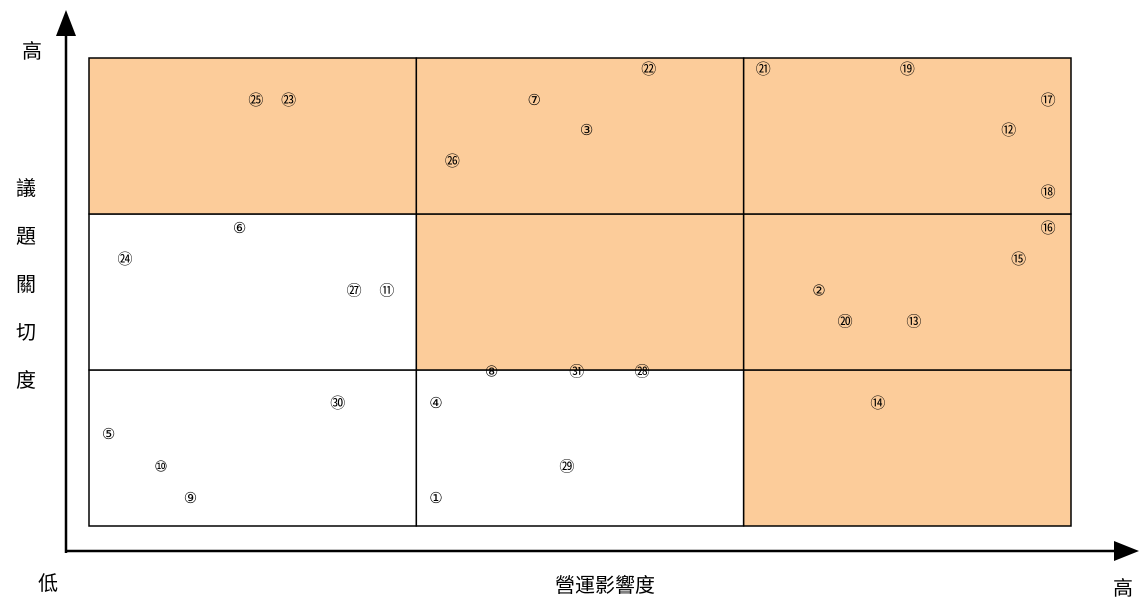  I want to click on data-point: ⑬, so click(913, 322).